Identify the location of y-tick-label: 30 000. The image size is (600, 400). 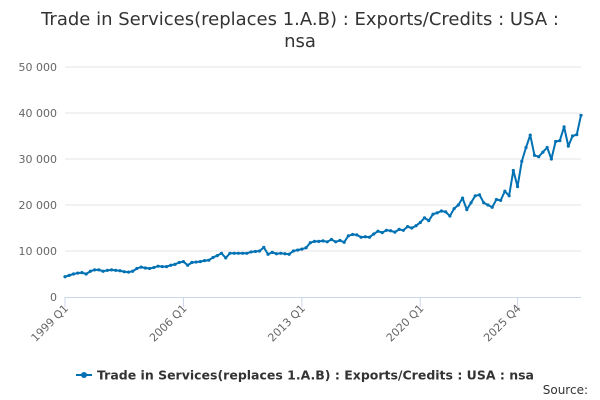
(38, 159).